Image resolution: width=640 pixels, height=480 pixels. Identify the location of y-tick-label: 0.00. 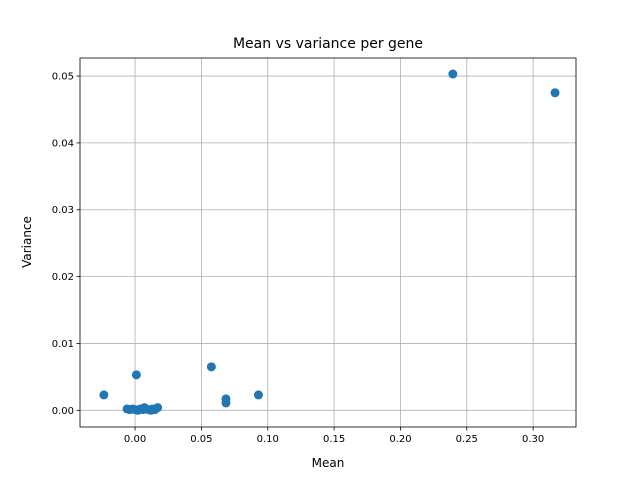
(63, 411).